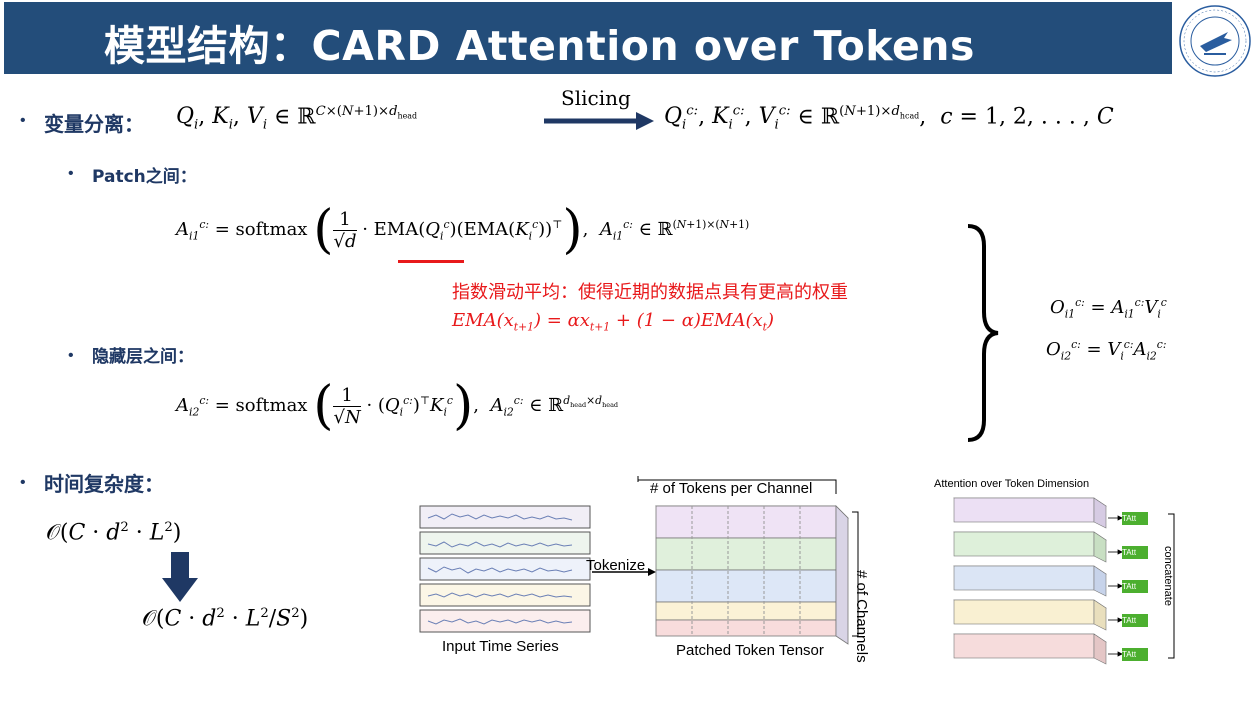  I want to click on complexity-before: 𝒪(C · d2 · L2), so click(114, 533).